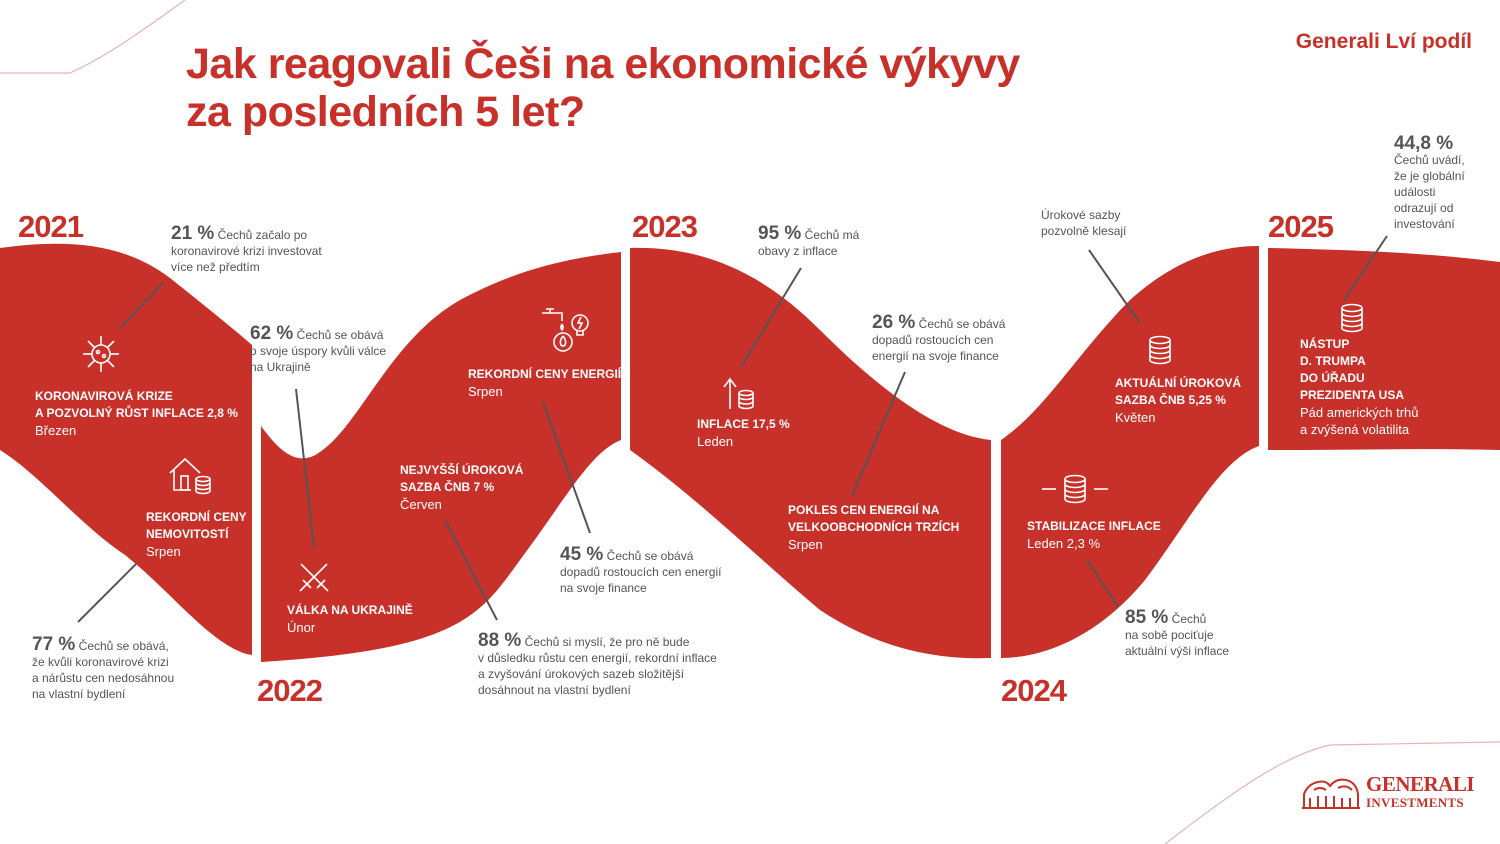  What do you see at coordinates (1429, 176) in the screenshot?
I see `stat-text: že je globální` at bounding box center [1429, 176].